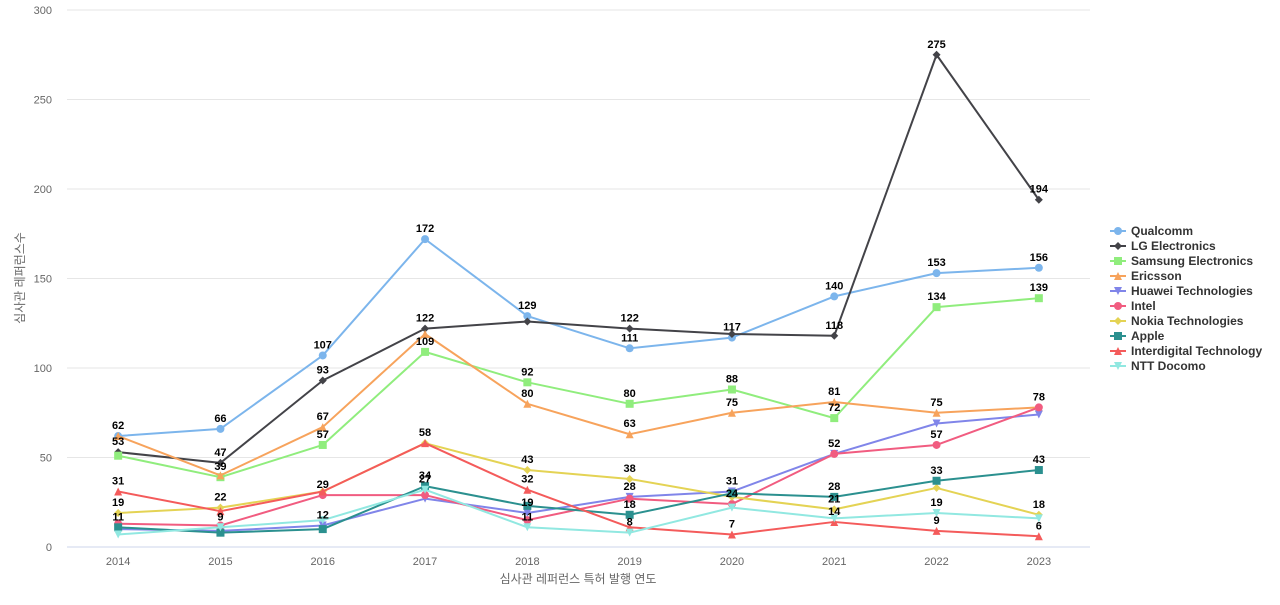  What do you see at coordinates (1039, 397) in the screenshot?
I see `data-label: 78` at bounding box center [1039, 397].